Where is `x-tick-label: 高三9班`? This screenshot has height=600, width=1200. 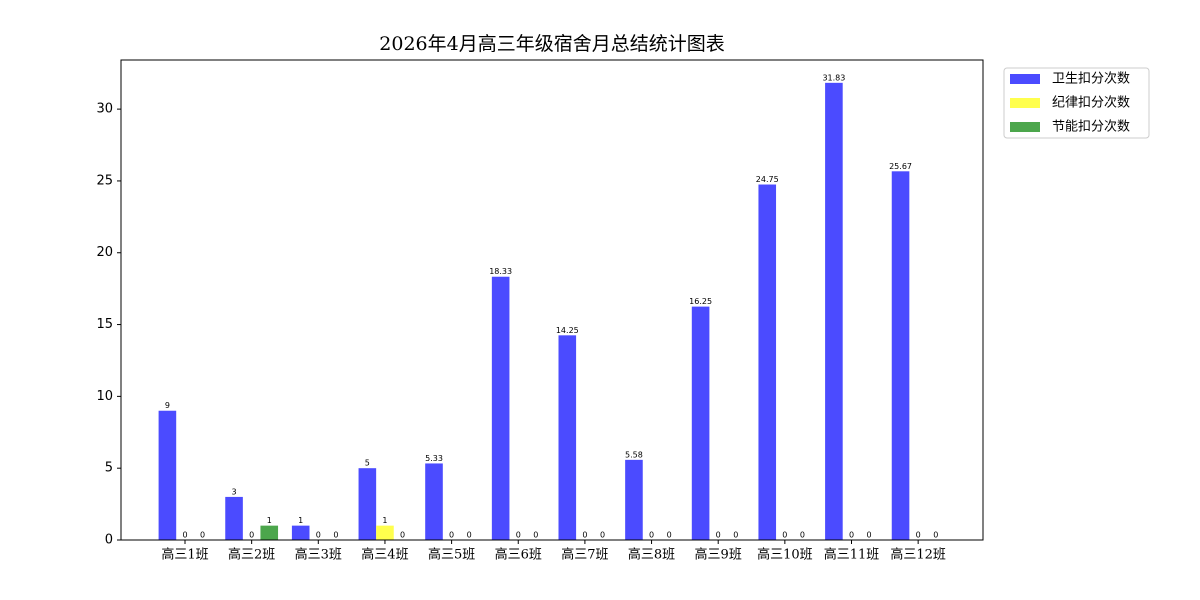
x-tick-label: 高三9班 is located at coordinates (718, 555).